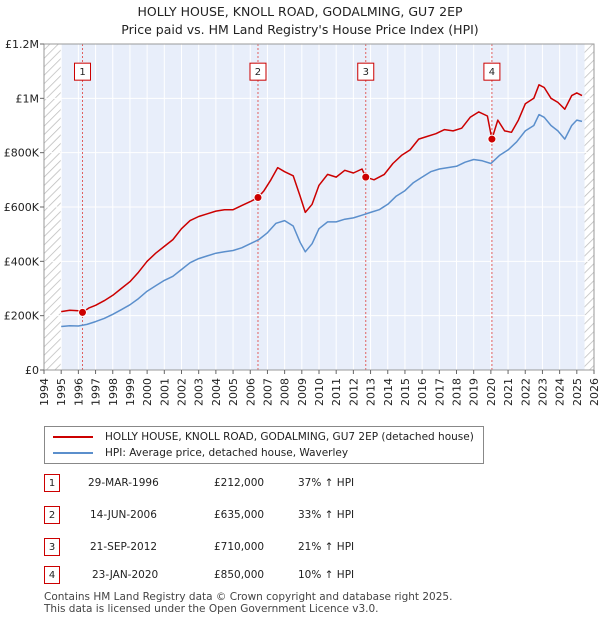  What do you see at coordinates (61, 392) in the screenshot?
I see `x-tick-label: 1995` at bounding box center [61, 392].